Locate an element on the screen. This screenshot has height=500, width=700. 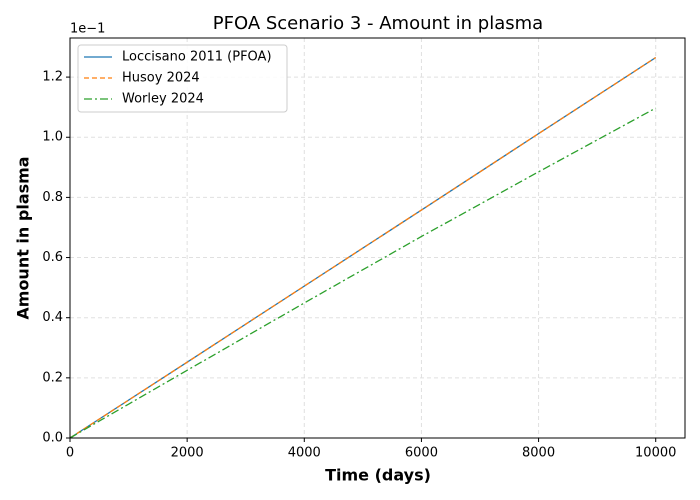
y-tick-label: 0.0 is located at coordinates (52, 438).